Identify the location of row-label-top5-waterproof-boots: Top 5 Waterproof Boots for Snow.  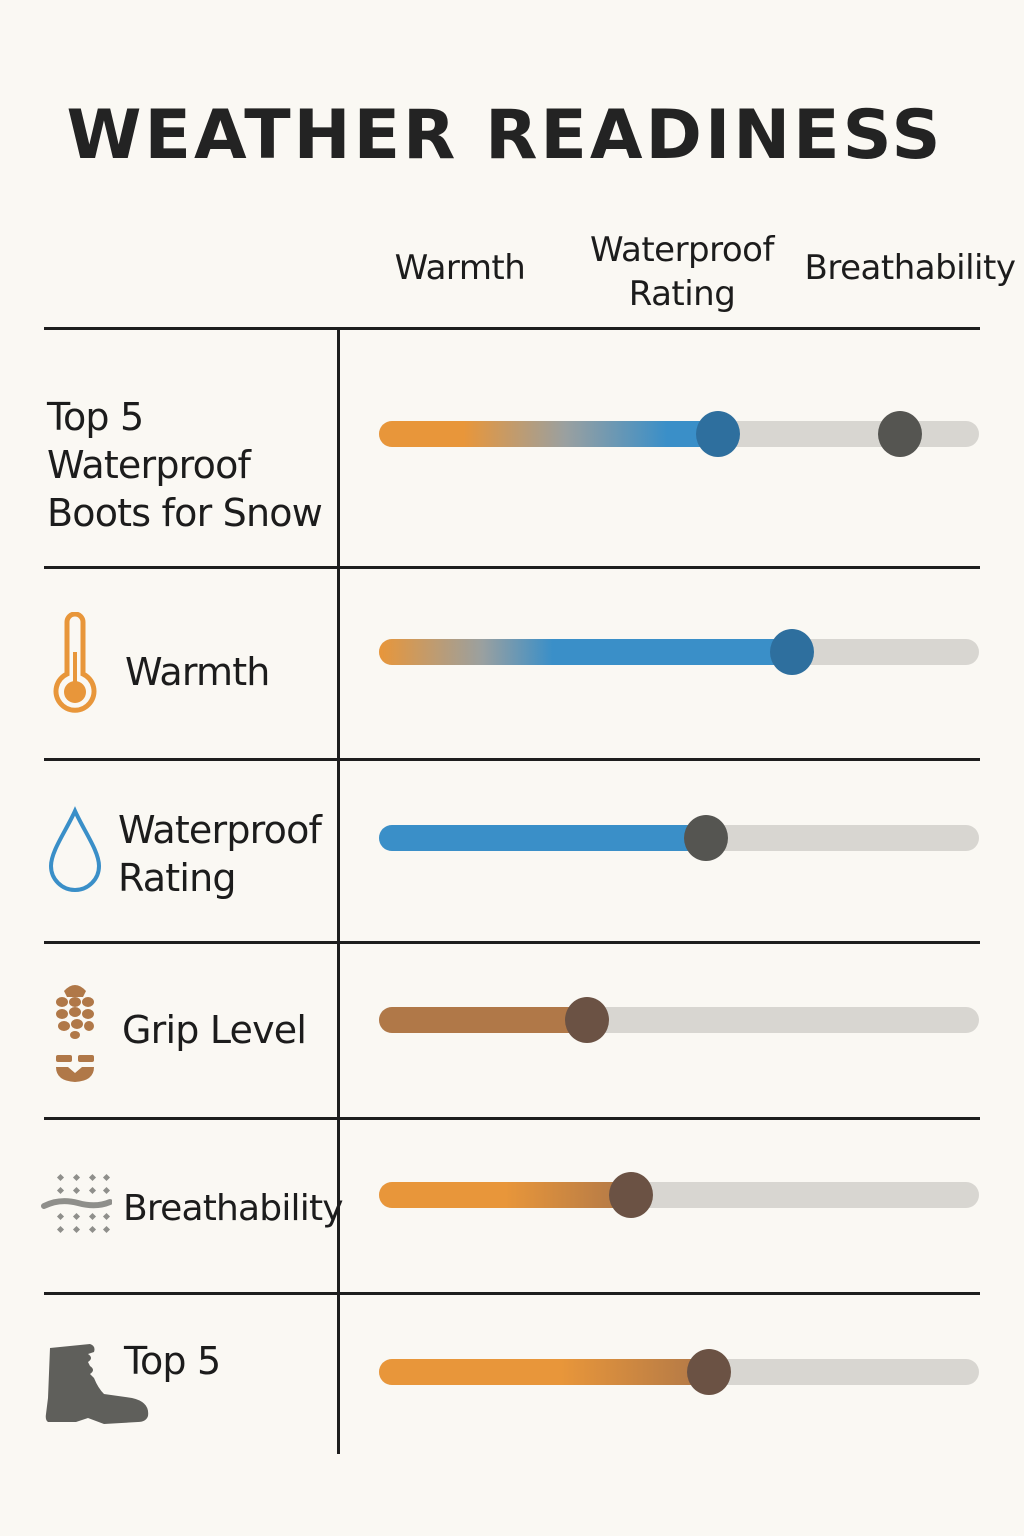
(185, 465).